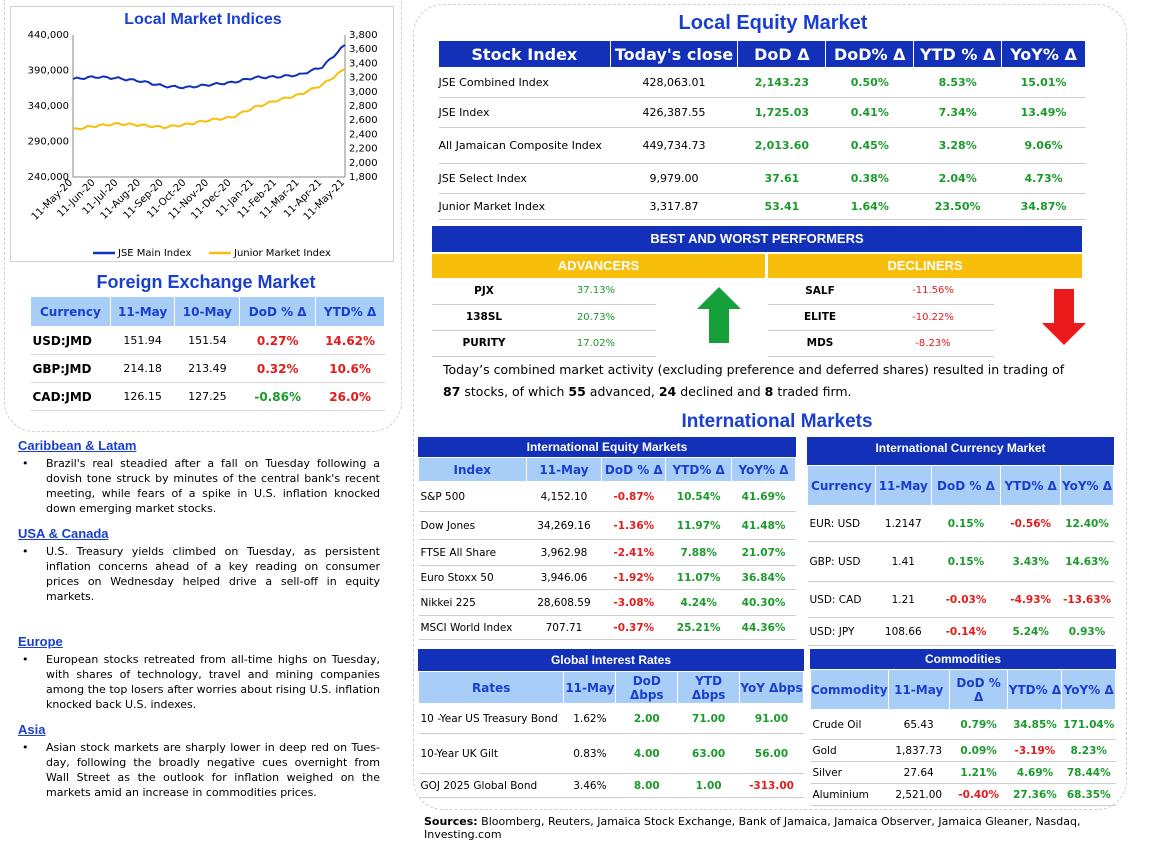  I want to click on chart-title: Local Market Indices, so click(203, 19).